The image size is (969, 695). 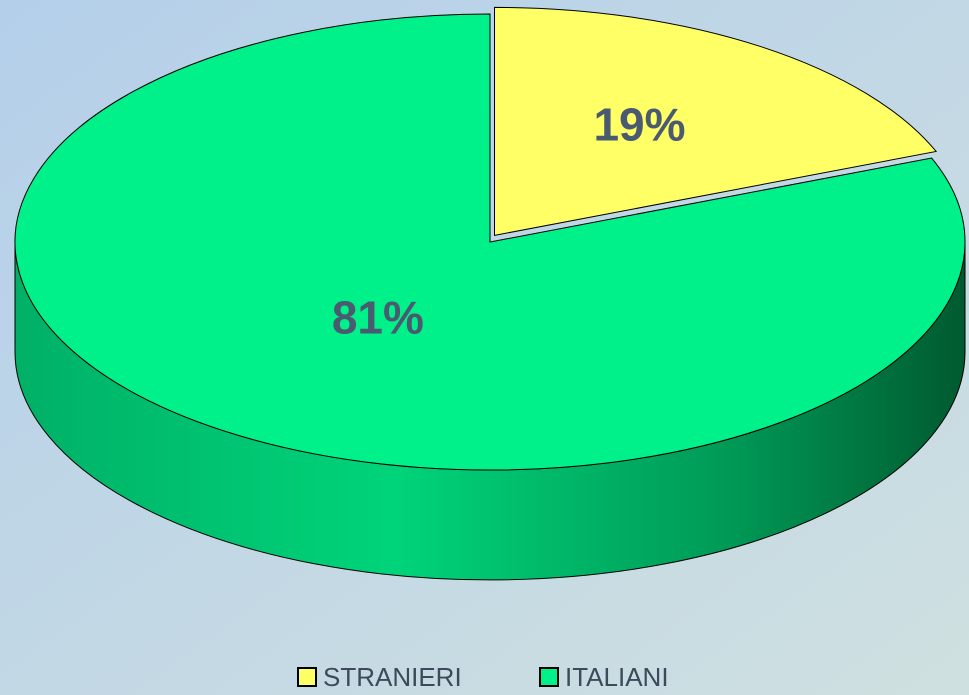 What do you see at coordinates (639, 125) in the screenshot?
I see `data-label: 19%` at bounding box center [639, 125].